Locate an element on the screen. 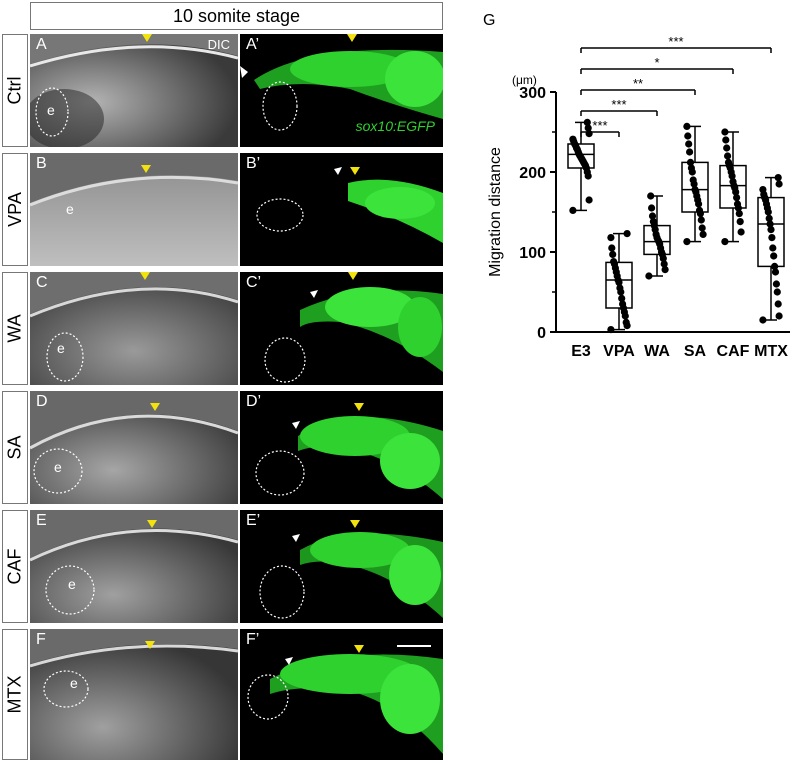  row-label-text: CAF is located at coordinates (14, 566).